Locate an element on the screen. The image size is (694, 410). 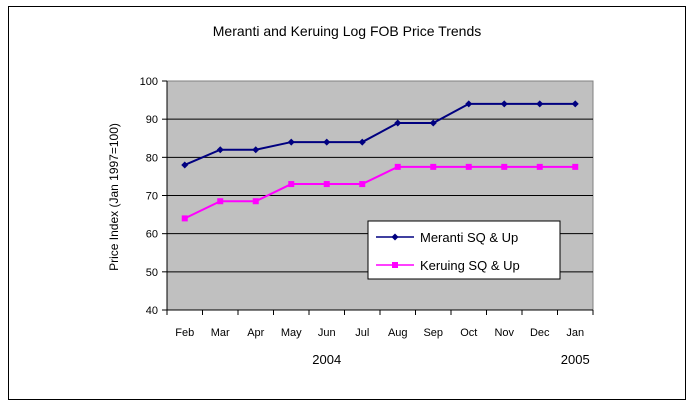
point-keruing-jul is located at coordinates (362, 184).